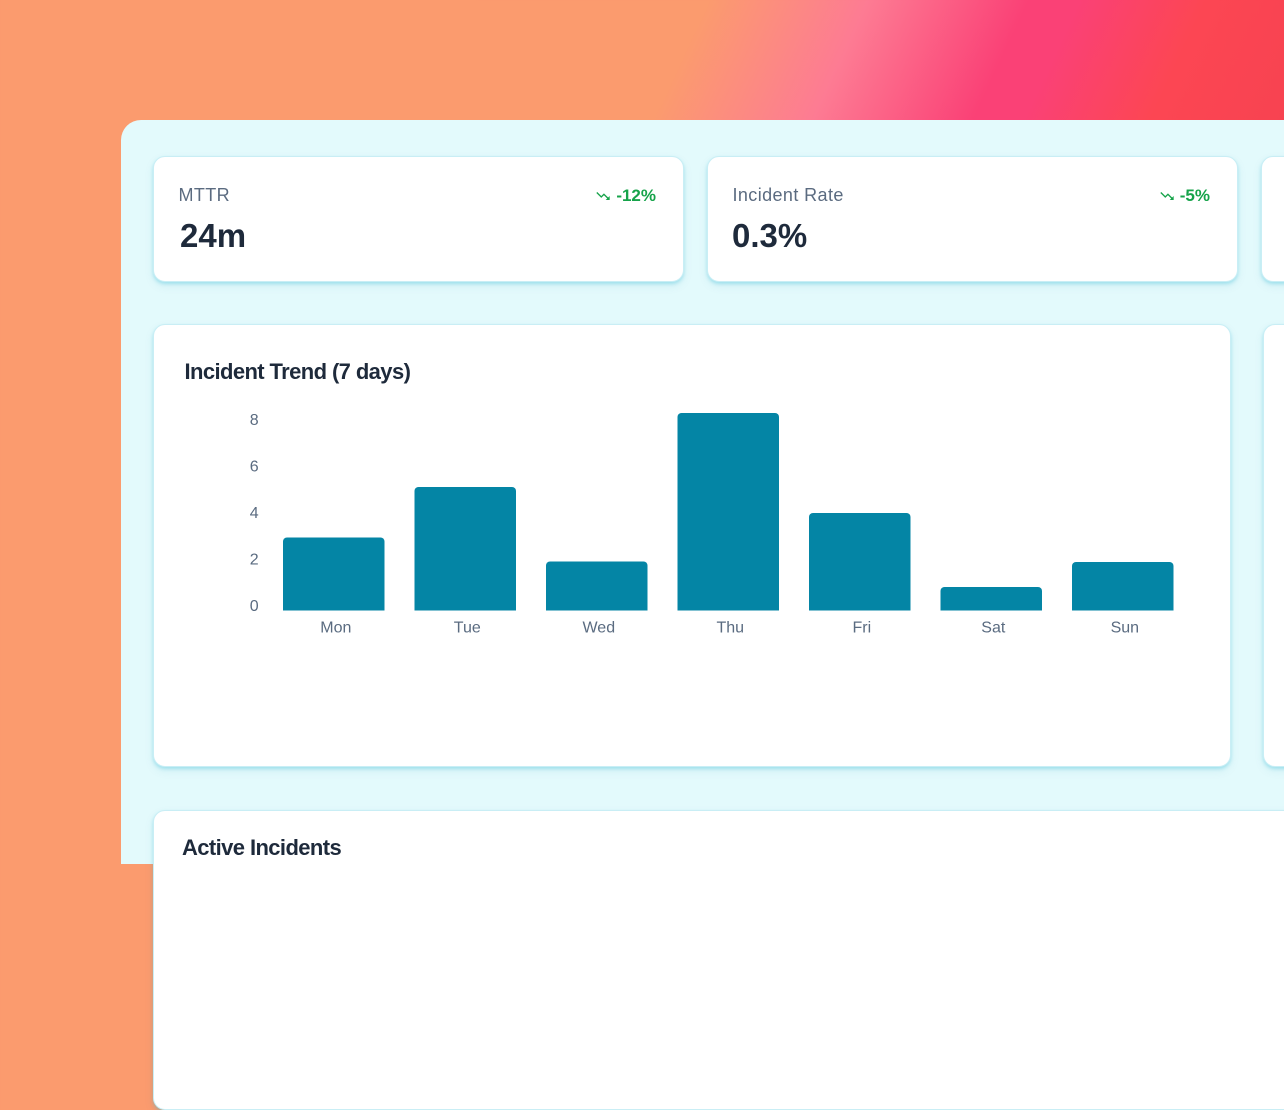 This screenshot has height=1110, width=1284. What do you see at coordinates (254, 606) in the screenshot?
I see `svg-text: 0` at bounding box center [254, 606].